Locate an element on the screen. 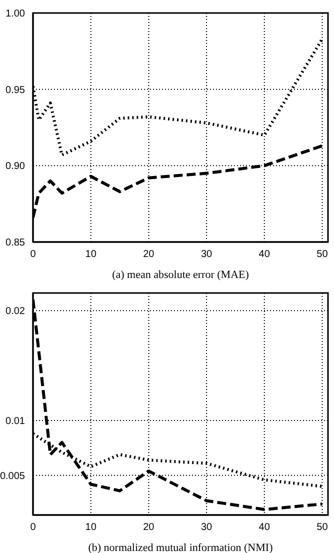 Image resolution: width=334 pixels, height=553 pixels. y-tick-label: 0.02 is located at coordinates (16, 312).